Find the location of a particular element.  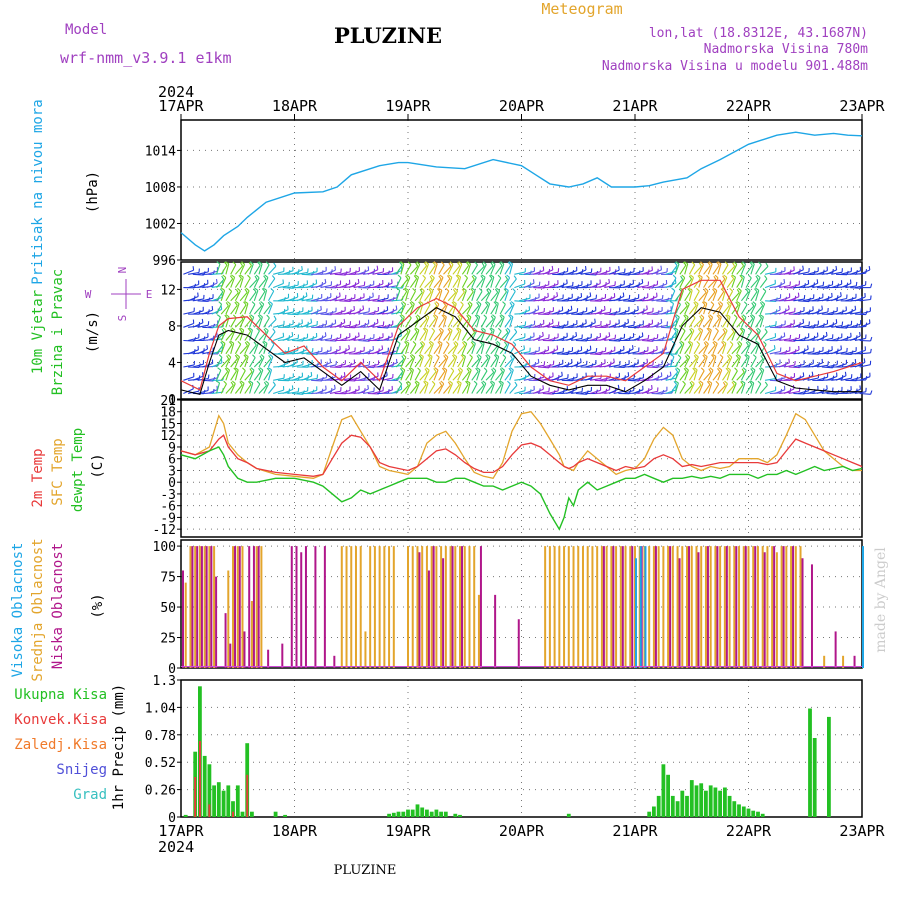

y-tick-label: 1014 is located at coordinates (160, 151).